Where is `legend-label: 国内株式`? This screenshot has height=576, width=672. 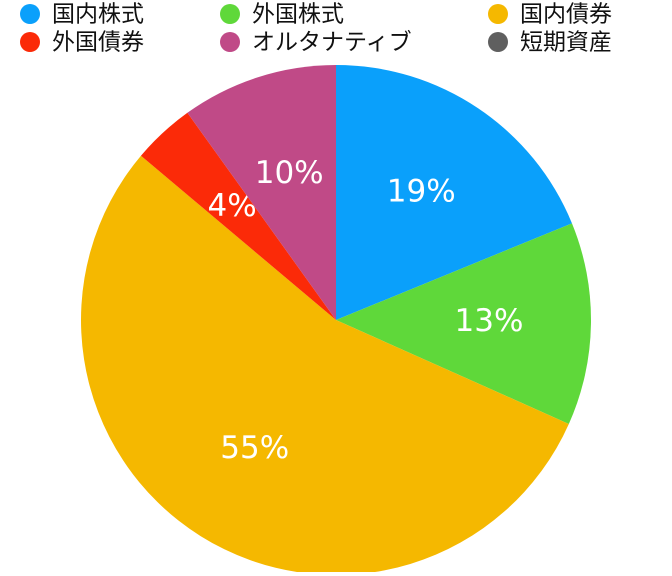
legend-label: 国内株式 is located at coordinates (98, 15).